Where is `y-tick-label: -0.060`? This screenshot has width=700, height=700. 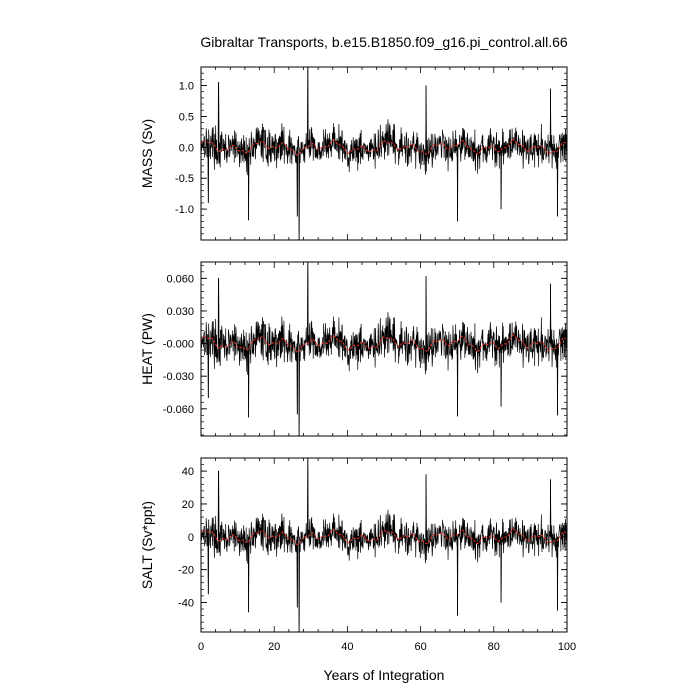
y-tick-label: -0.060 is located at coordinates (178, 410).